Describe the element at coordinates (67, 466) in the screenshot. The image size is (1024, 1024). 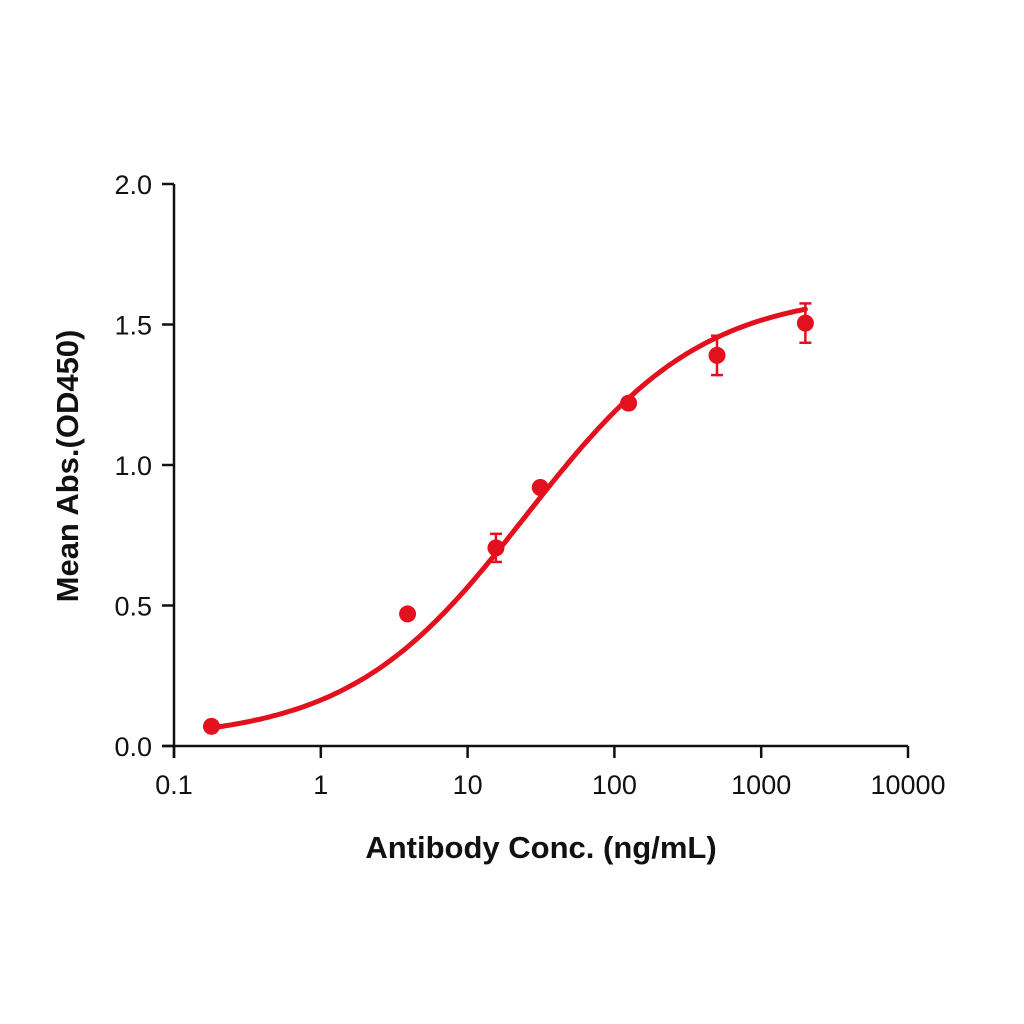
I see `y-axis-title: Mean Abs.(OD450)` at that location.